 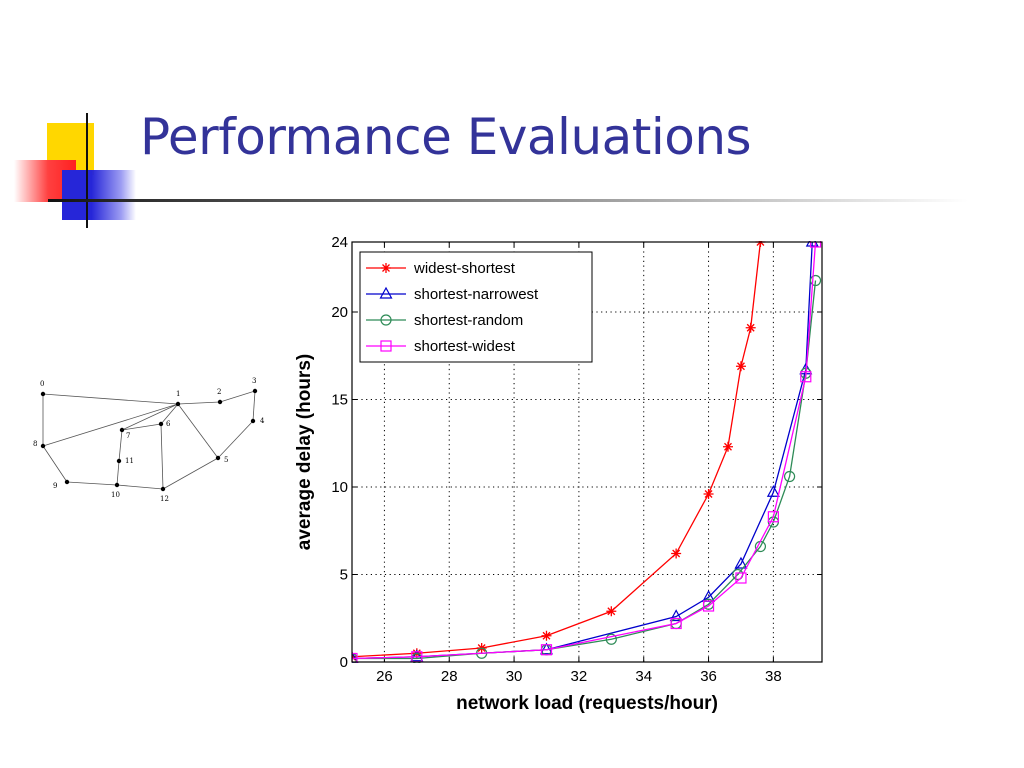 I want to click on y-tick-label: 10, so click(x=339, y=487).